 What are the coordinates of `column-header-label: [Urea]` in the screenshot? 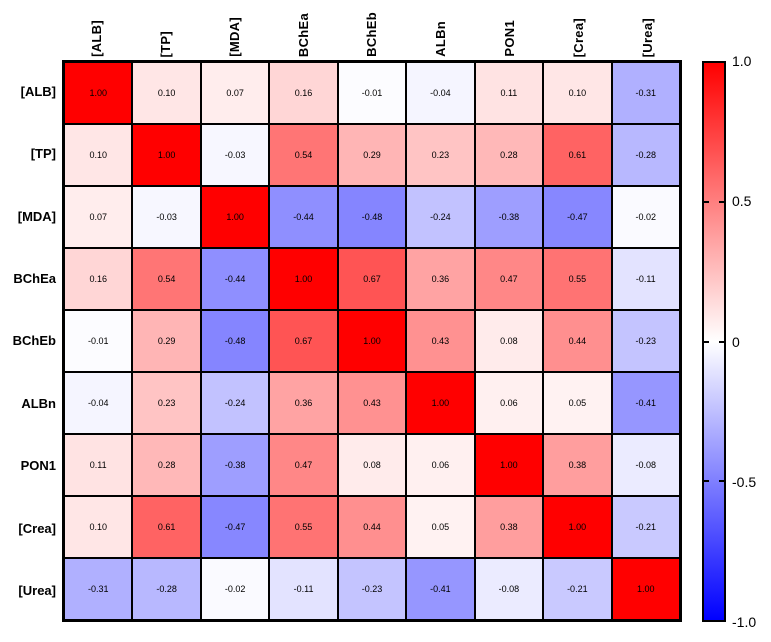 It's located at (648, 37).